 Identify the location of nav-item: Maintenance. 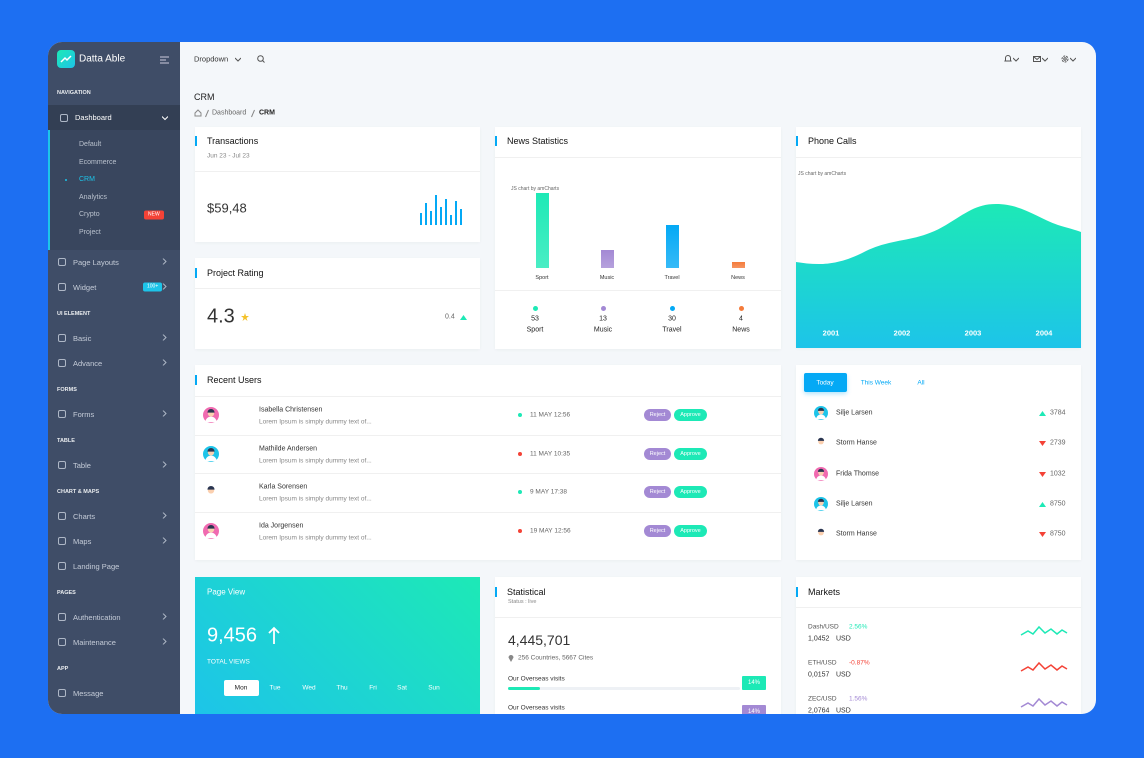
(114, 642).